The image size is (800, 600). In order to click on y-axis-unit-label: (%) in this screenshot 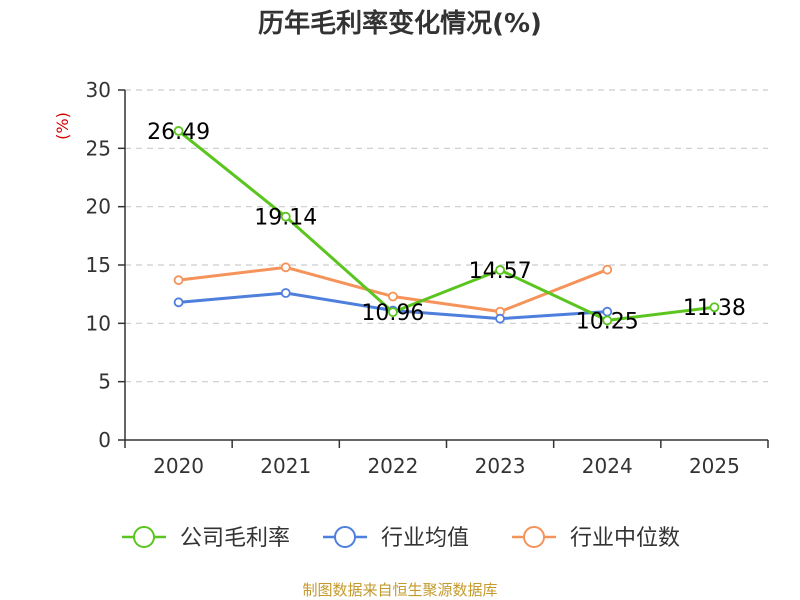, I will do `click(62, 126)`.